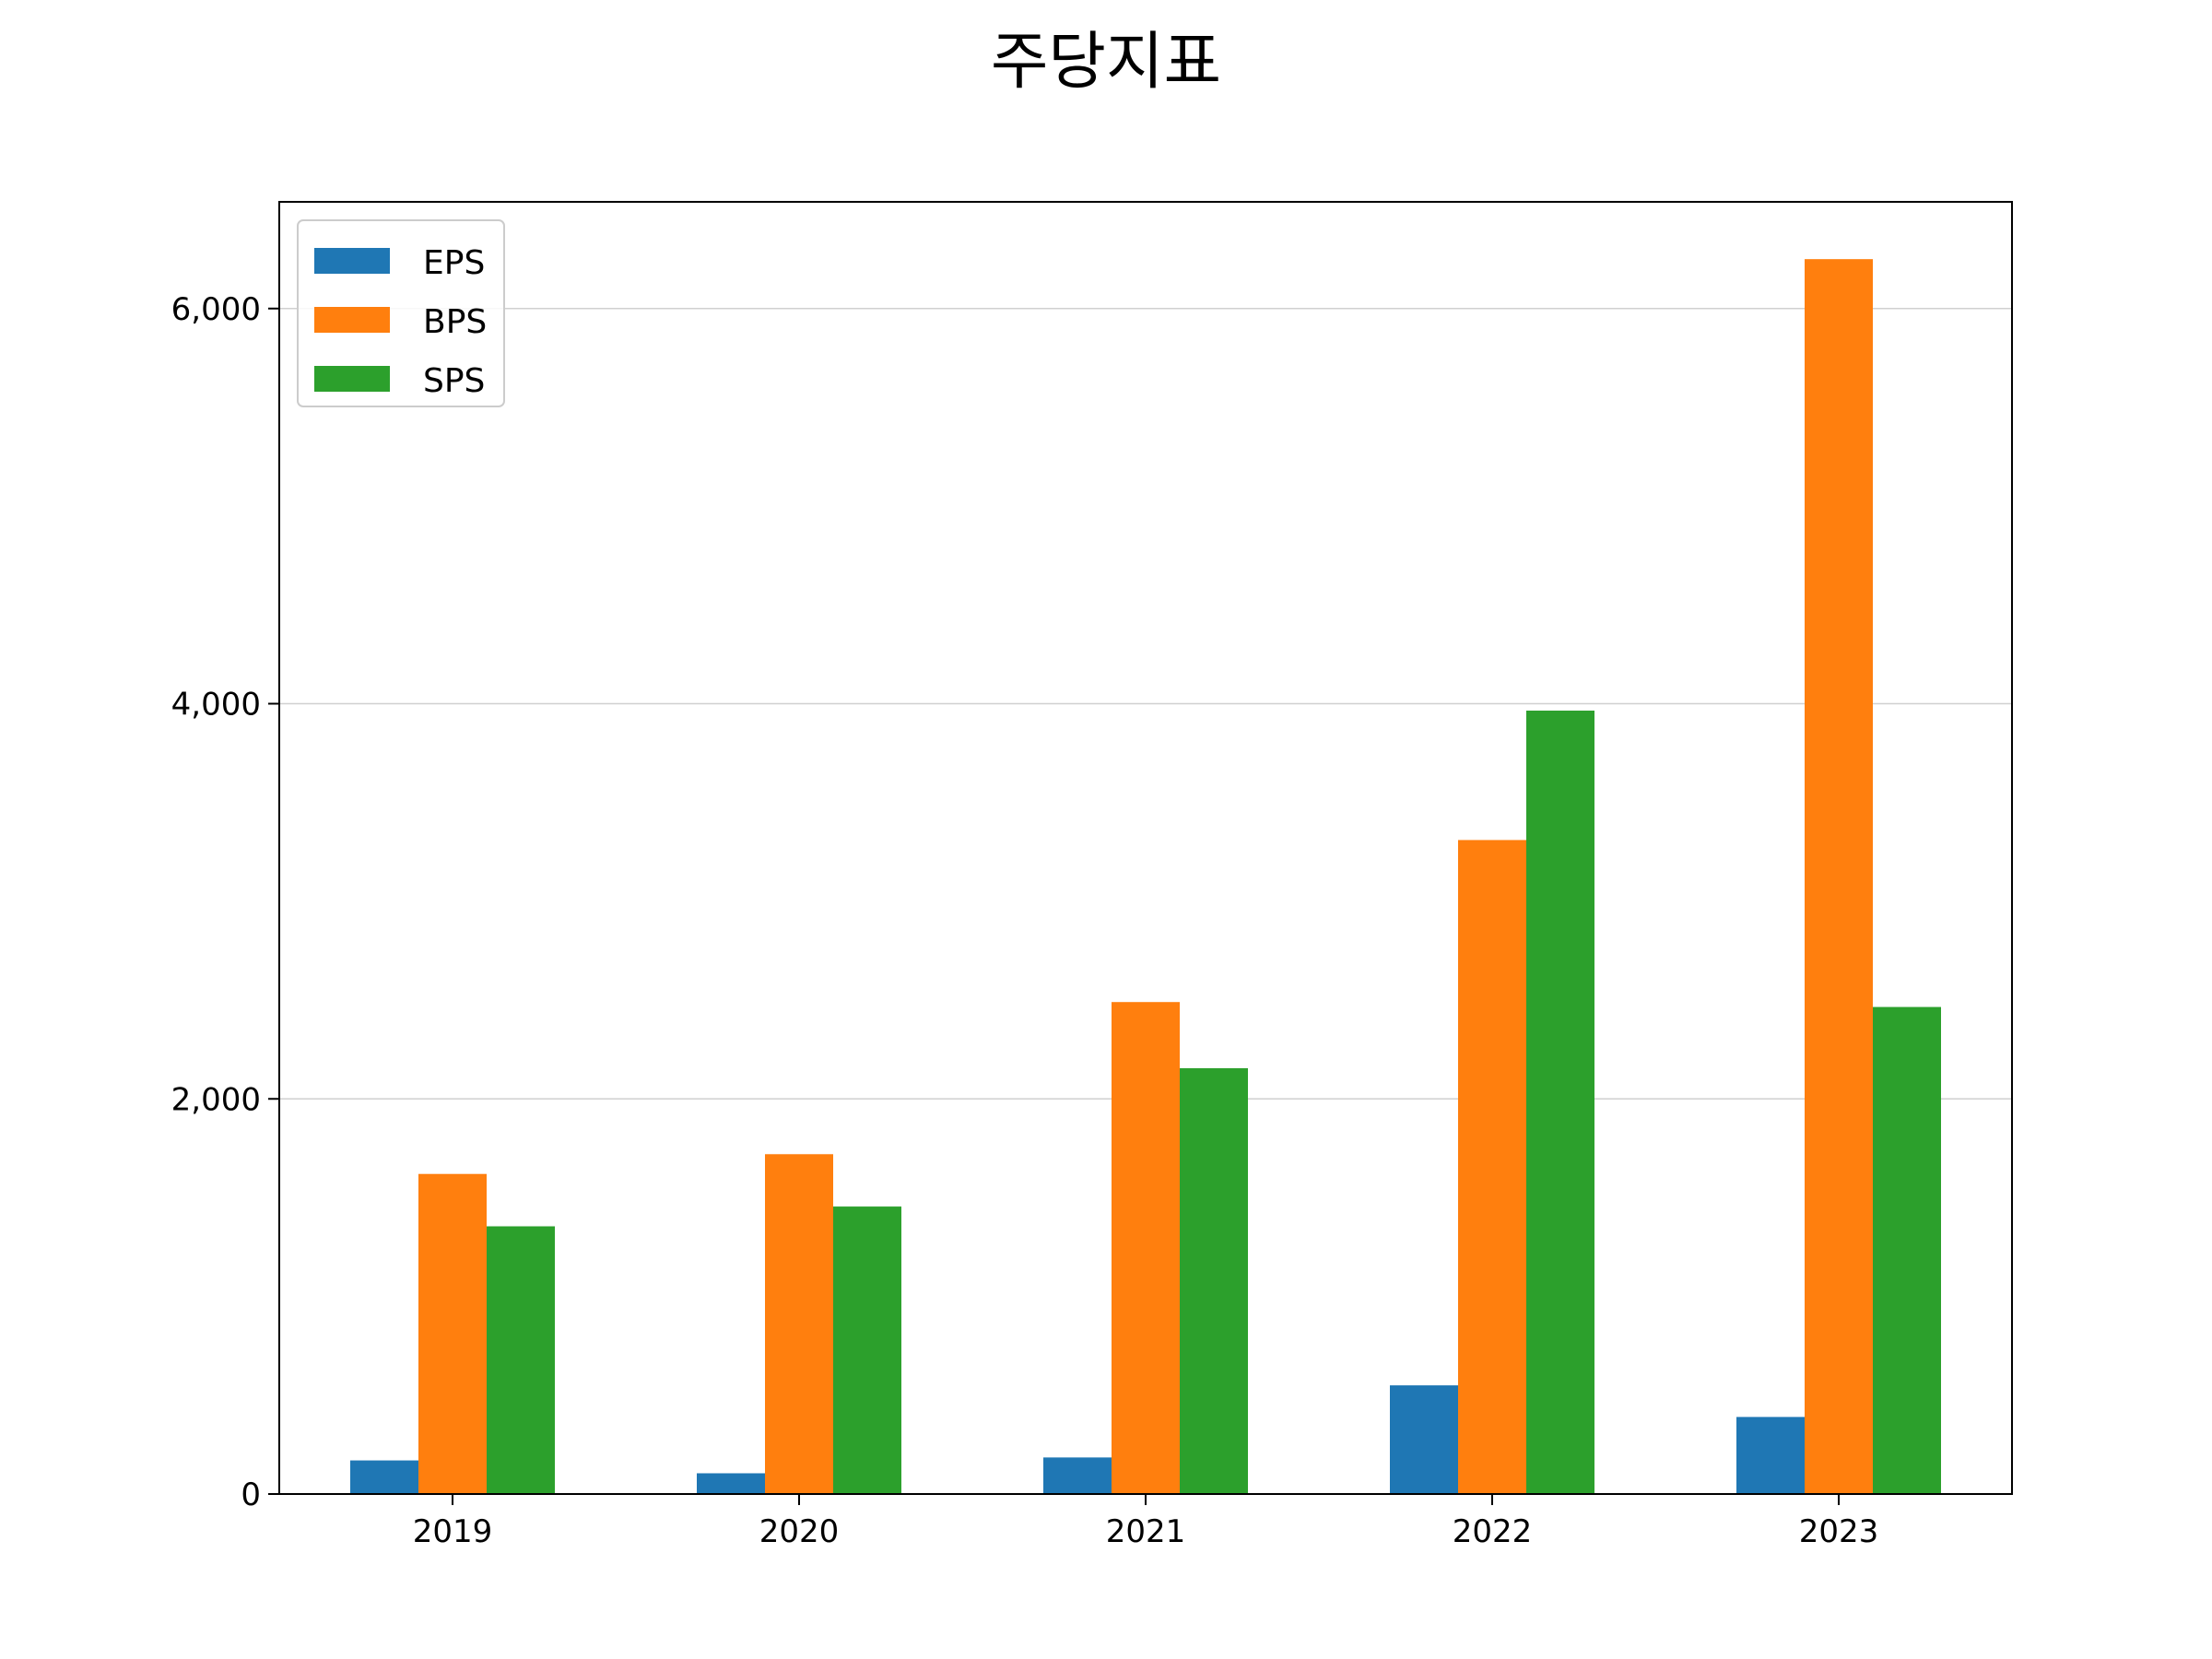  I want to click on y-axis: 0 2,000 4,000 6,000, so click(225, 902).